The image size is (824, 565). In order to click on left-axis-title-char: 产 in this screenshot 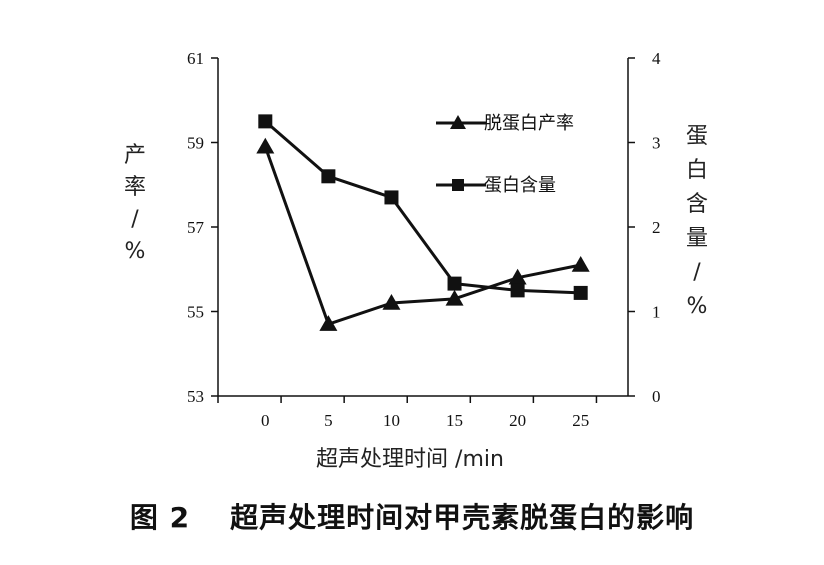, I will do `click(135, 155)`.